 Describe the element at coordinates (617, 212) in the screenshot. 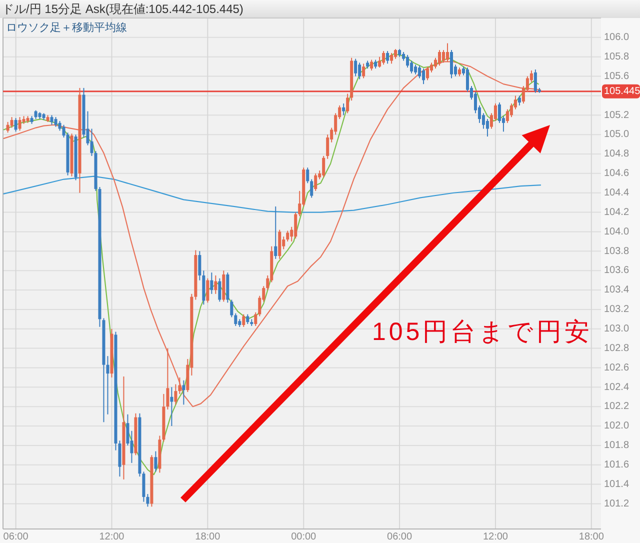

I see `y-tick-label: 104.2` at that location.